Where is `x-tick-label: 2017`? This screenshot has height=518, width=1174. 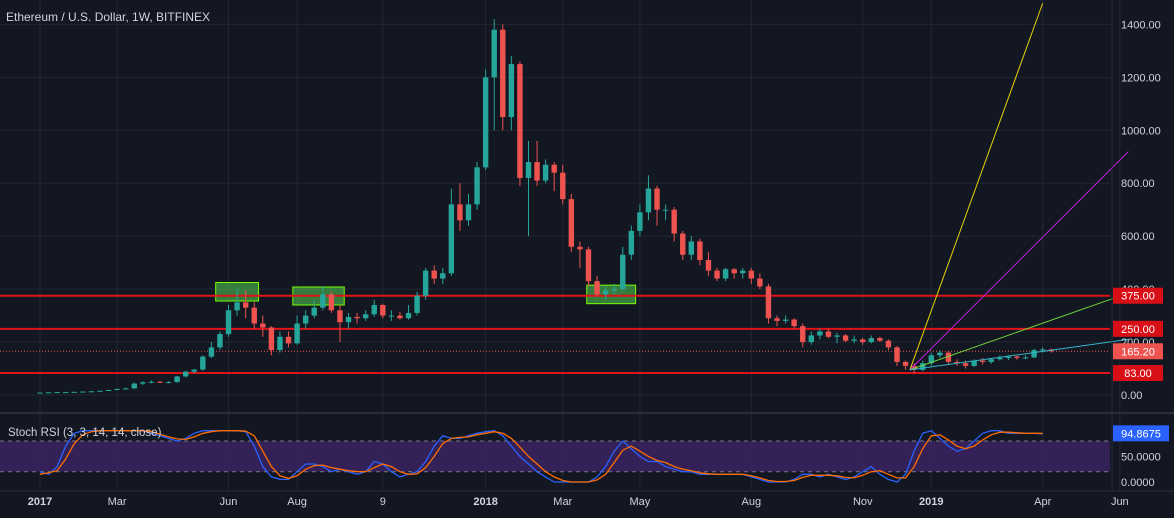 x-tick-label: 2017 is located at coordinates (40, 502).